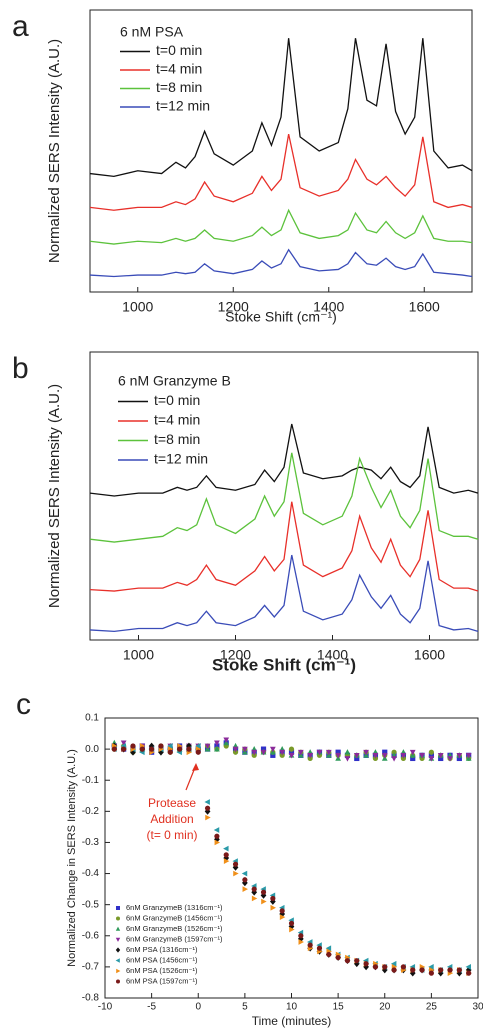 This screenshot has width=483, height=1032. Describe the element at coordinates (91, 904) in the screenshot. I see `y-tick-label: -0.5` at that location.